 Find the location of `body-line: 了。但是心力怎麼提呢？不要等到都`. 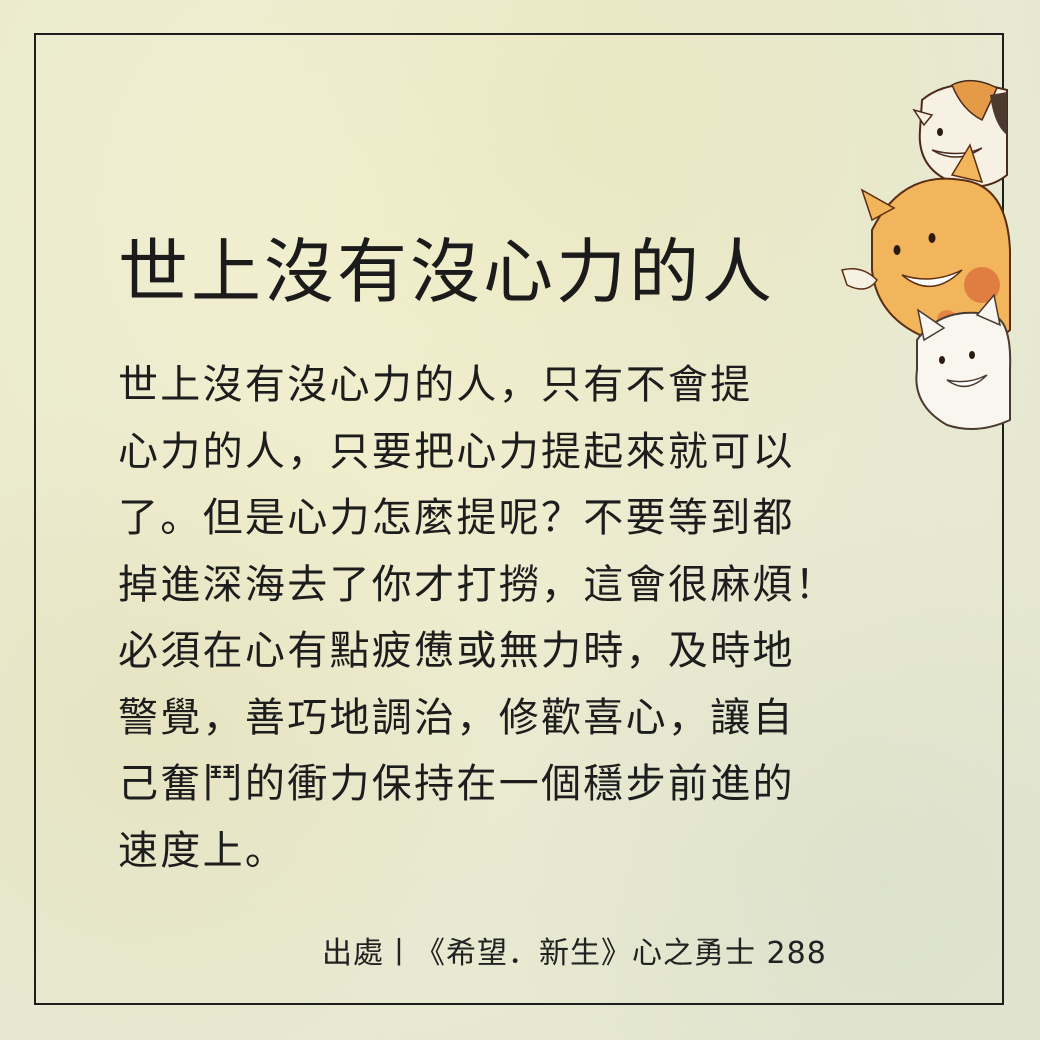

body-line: 了。但是心力怎麼提呢？不要等到都 is located at coordinates (456, 518).